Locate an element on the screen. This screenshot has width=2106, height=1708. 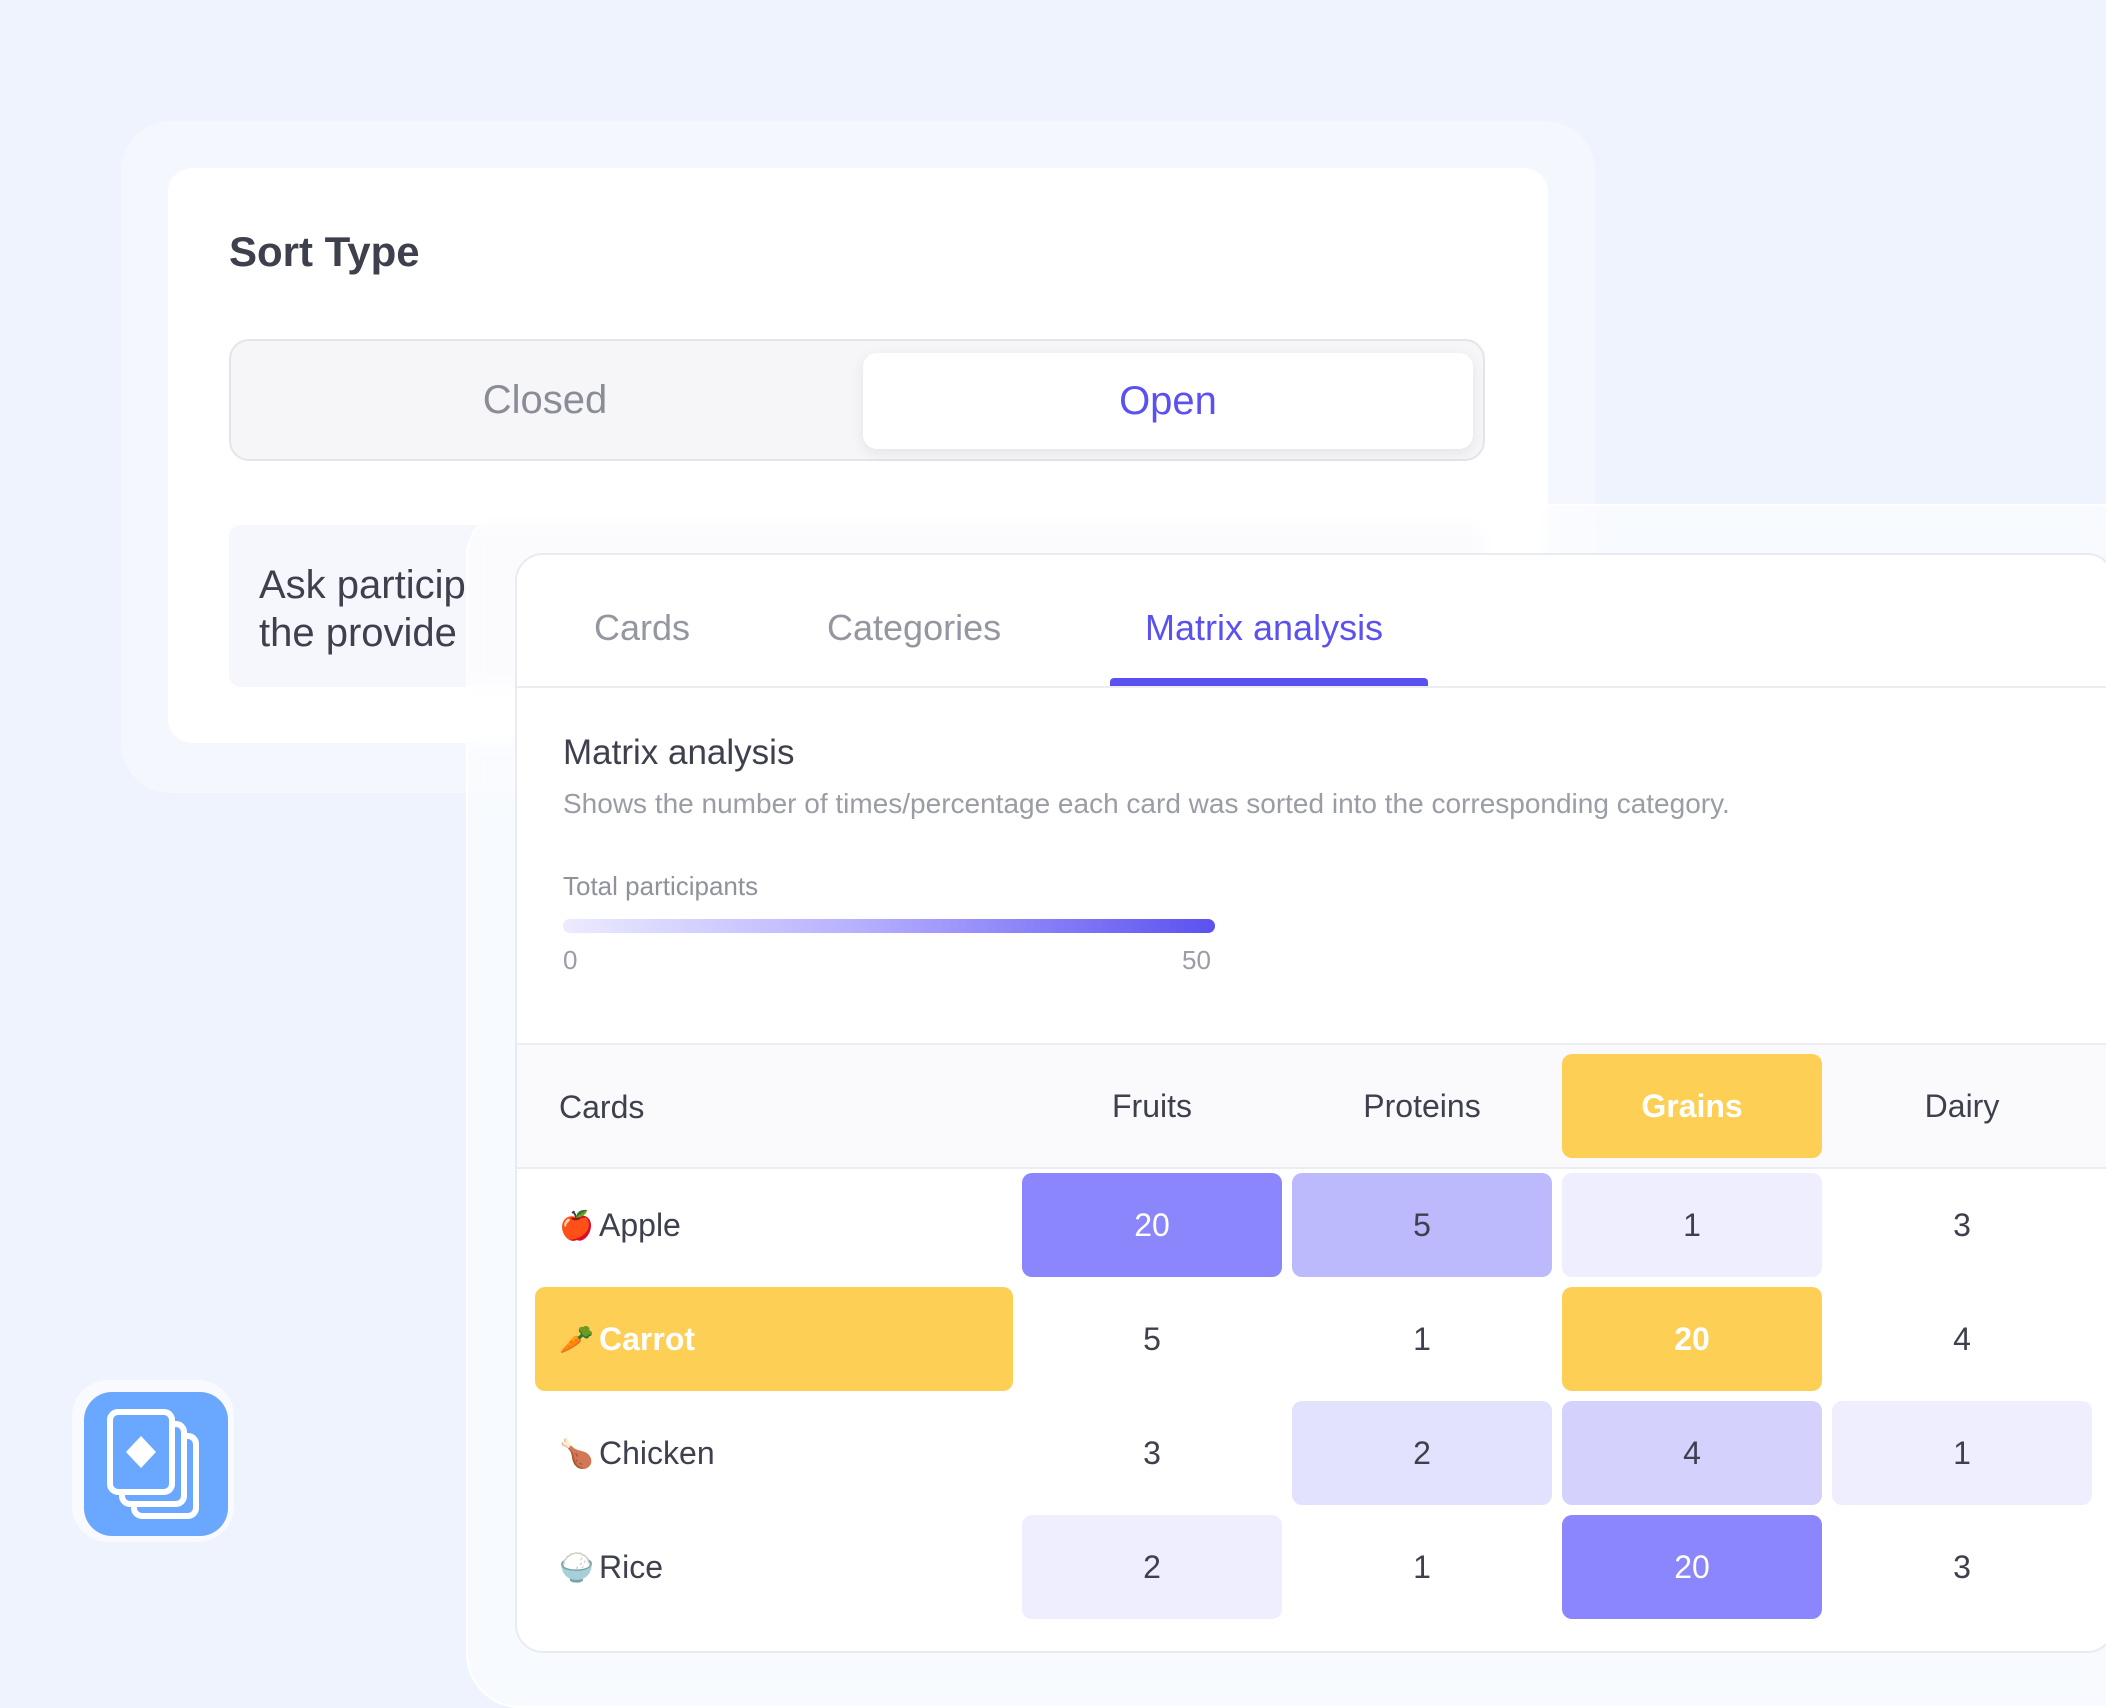
section-title: Matrix analysis is located at coordinates (679, 752).